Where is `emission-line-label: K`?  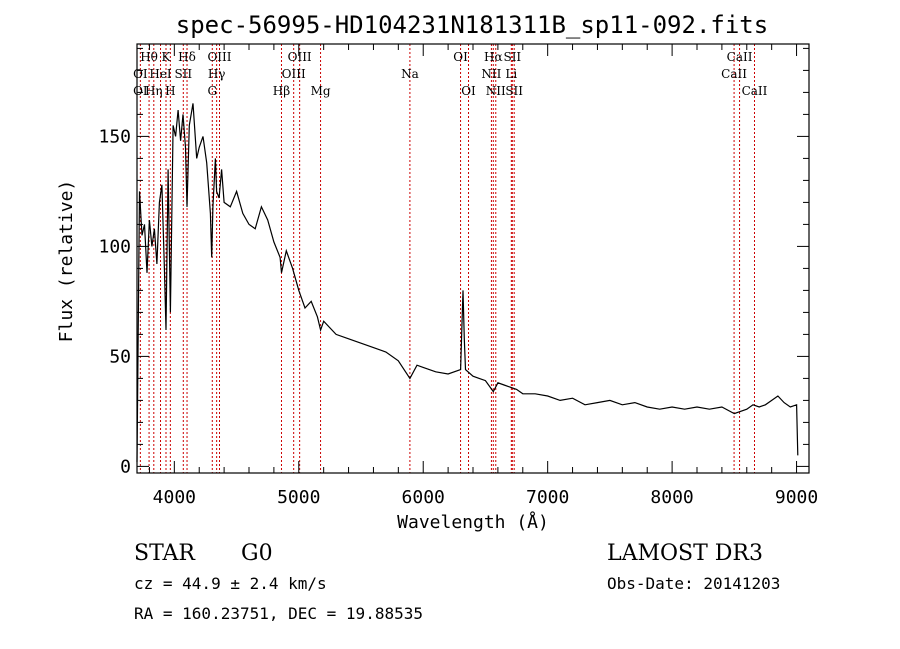
emission-line-label: K is located at coordinates (167, 57).